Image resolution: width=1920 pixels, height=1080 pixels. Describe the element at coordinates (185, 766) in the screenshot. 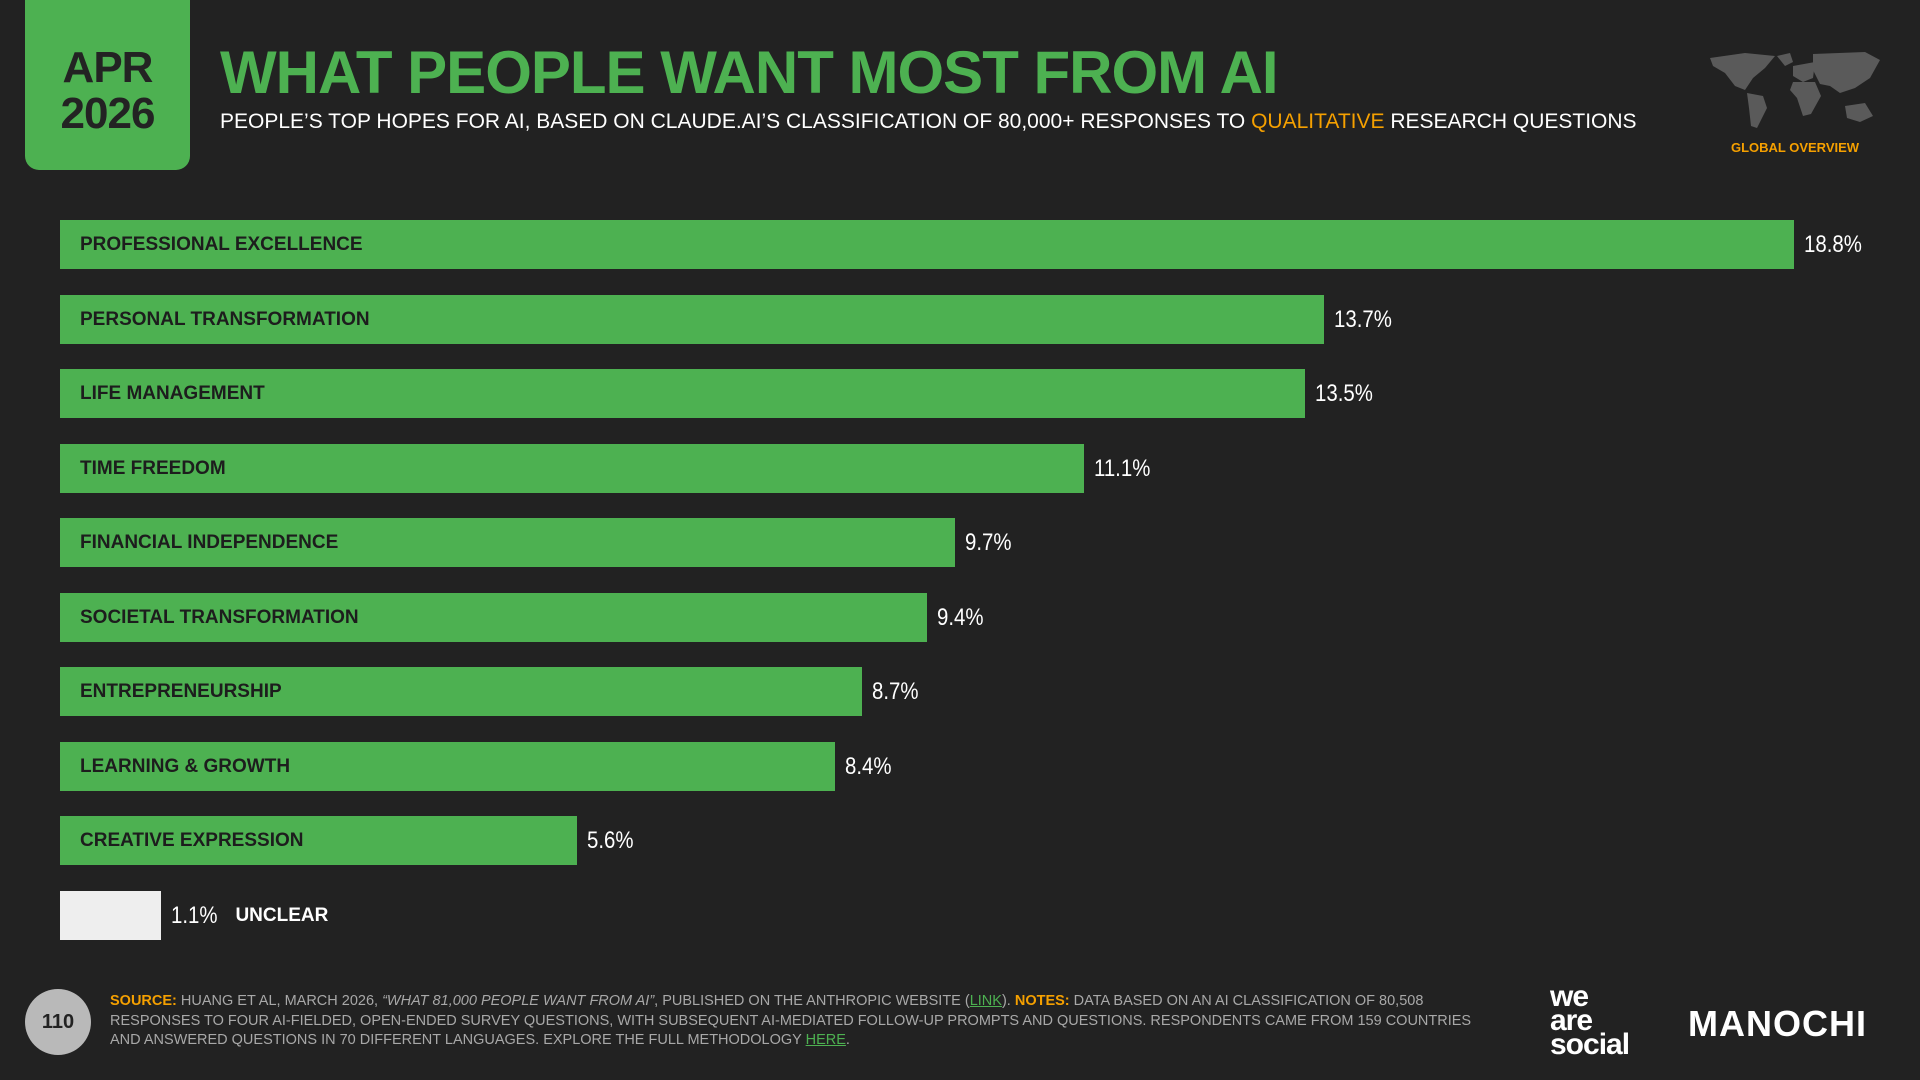

I see `bar-category-label: LEARNING & GROWTH` at that location.